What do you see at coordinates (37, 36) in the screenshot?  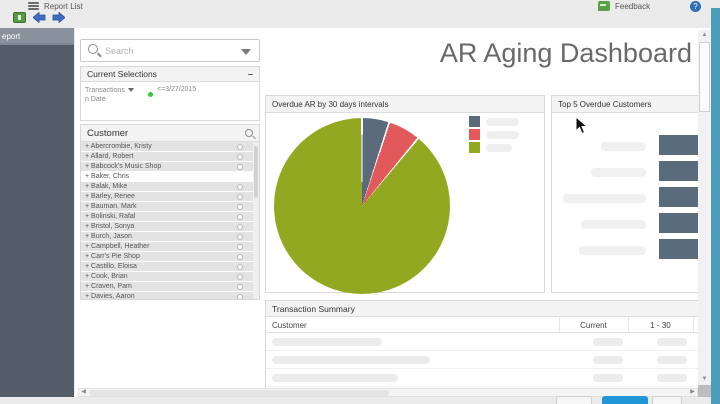 I see `sidebar-report-tab: eport` at bounding box center [37, 36].